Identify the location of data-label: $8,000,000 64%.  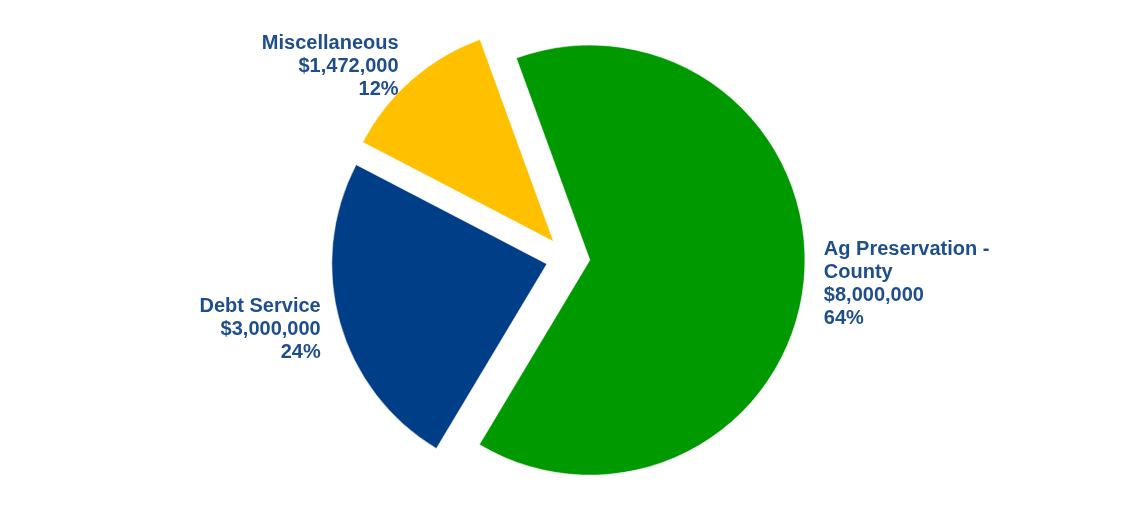
(873, 305).